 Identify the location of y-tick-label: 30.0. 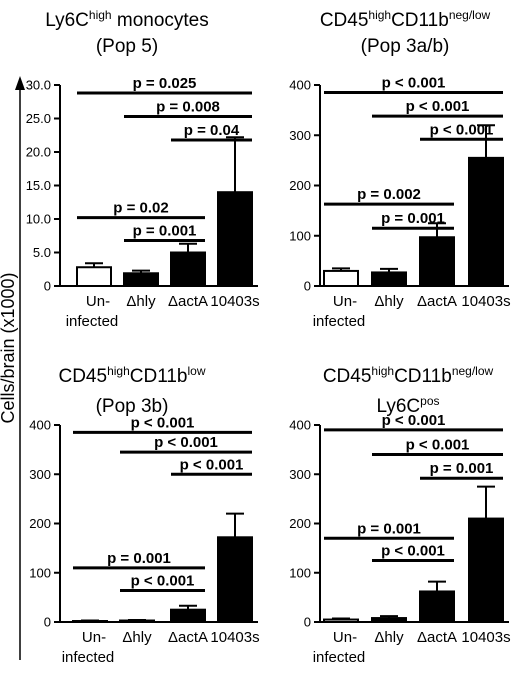
(38, 85).